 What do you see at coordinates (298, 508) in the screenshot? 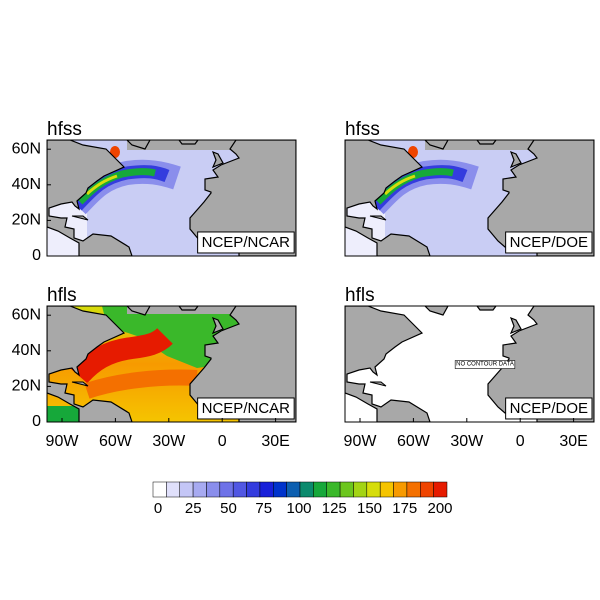
I see `colorbar-label: 100` at bounding box center [298, 508].